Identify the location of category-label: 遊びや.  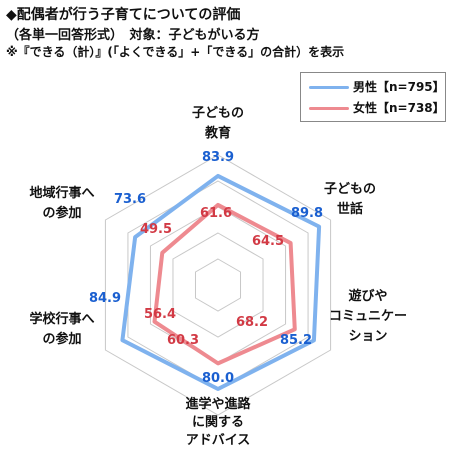
(367, 296).